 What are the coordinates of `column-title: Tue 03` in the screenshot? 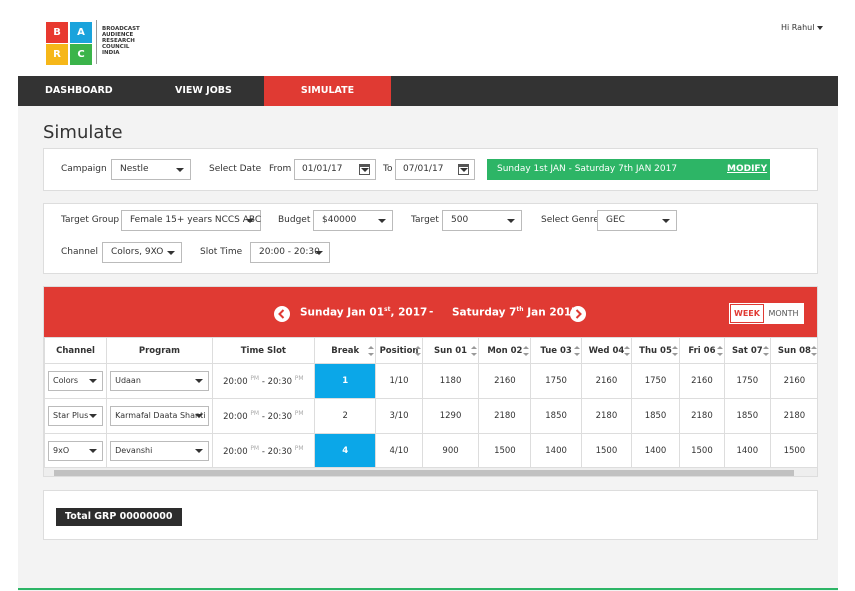 It's located at (556, 350).